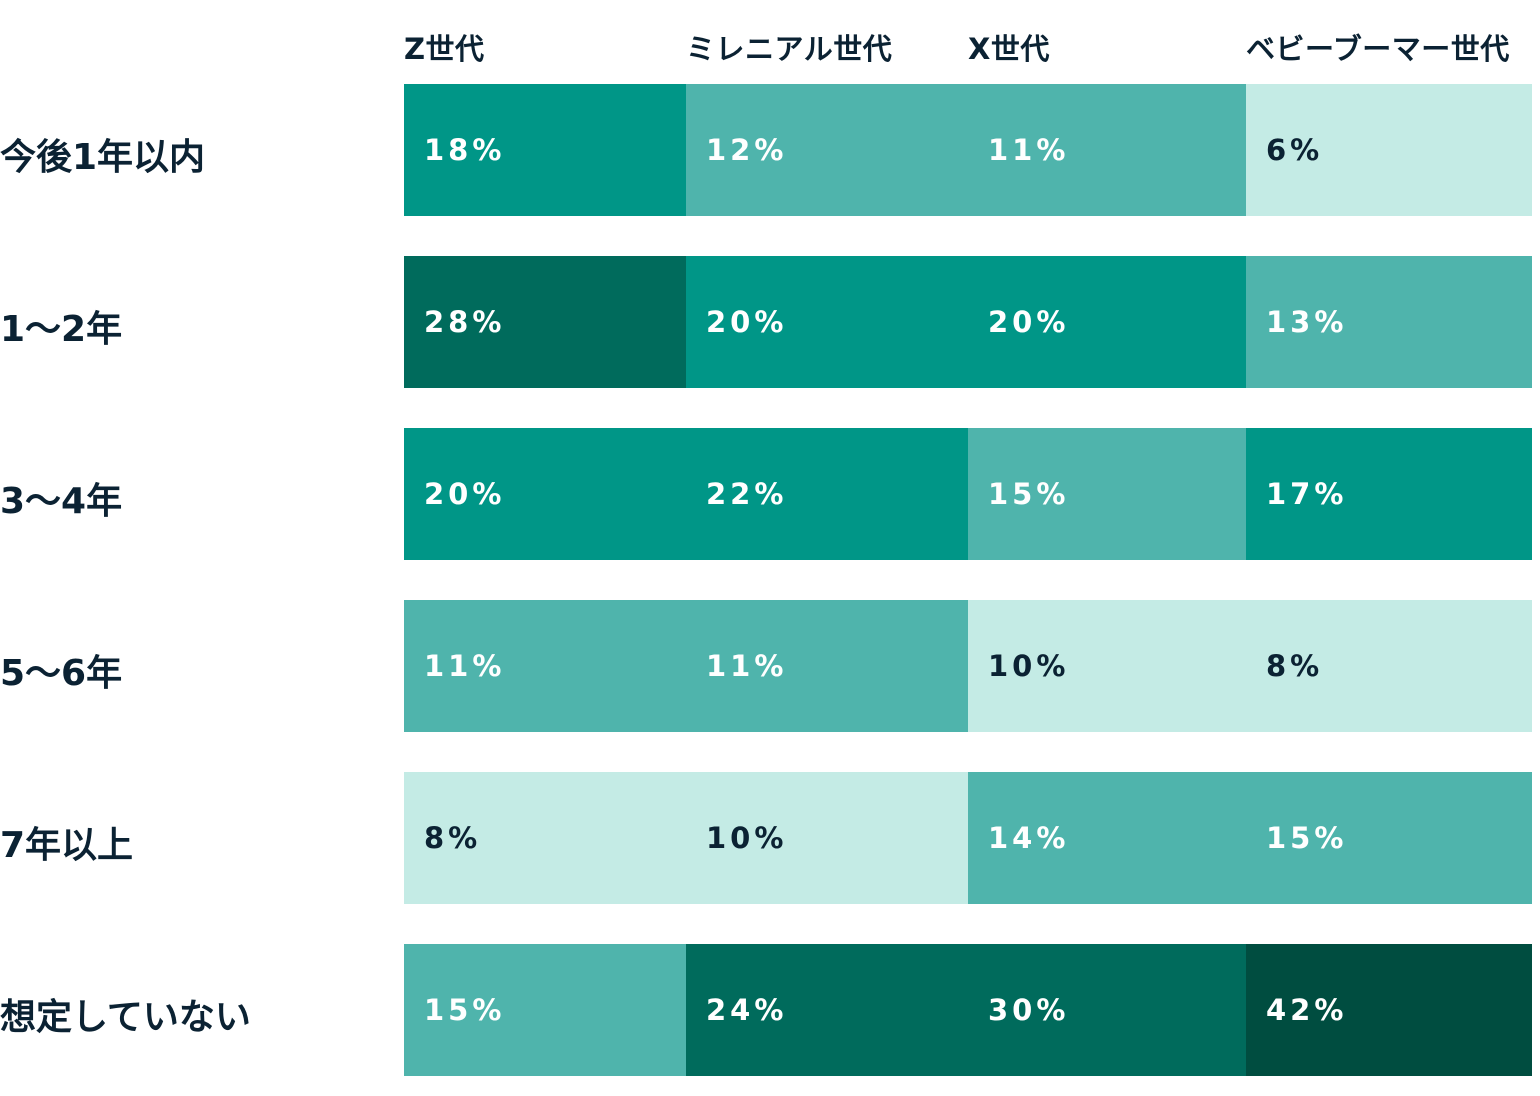  What do you see at coordinates (747, 494) in the screenshot?
I see `cell-value-label: 22%` at bounding box center [747, 494].